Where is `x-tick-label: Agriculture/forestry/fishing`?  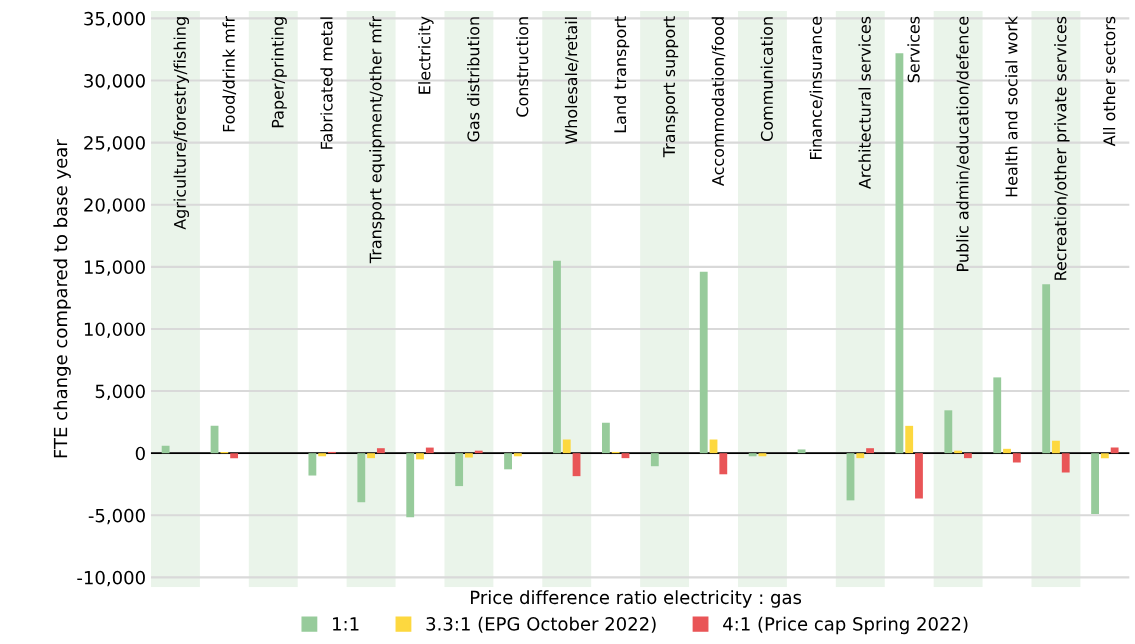
x-tick-label: Agriculture/forestry/fishing is located at coordinates (181, 123).